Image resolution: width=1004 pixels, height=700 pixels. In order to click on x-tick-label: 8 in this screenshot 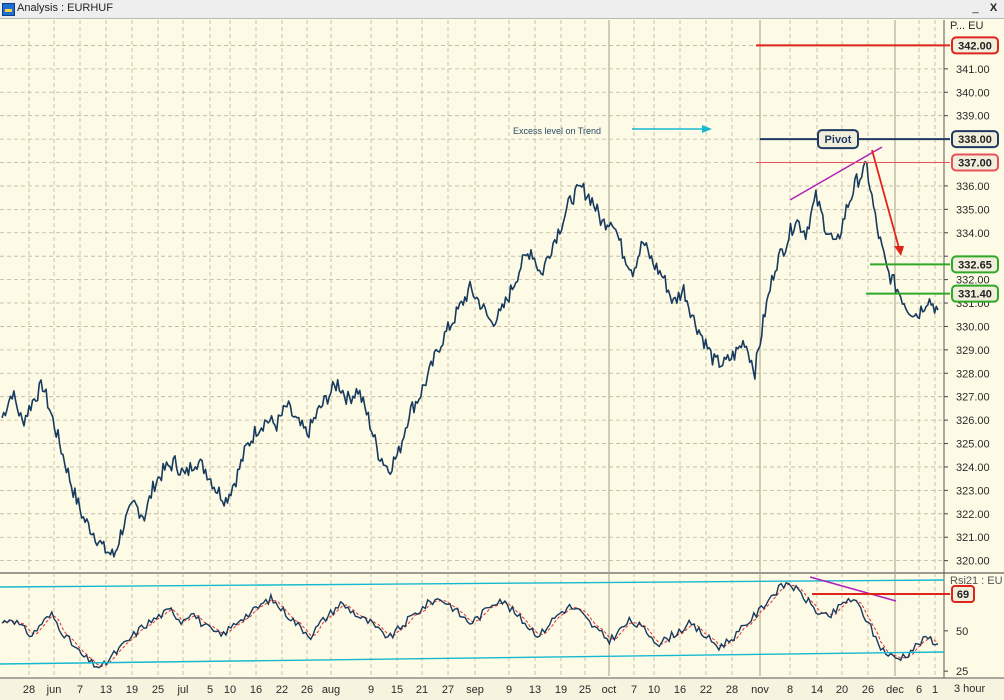, I will do `click(790, 690)`.